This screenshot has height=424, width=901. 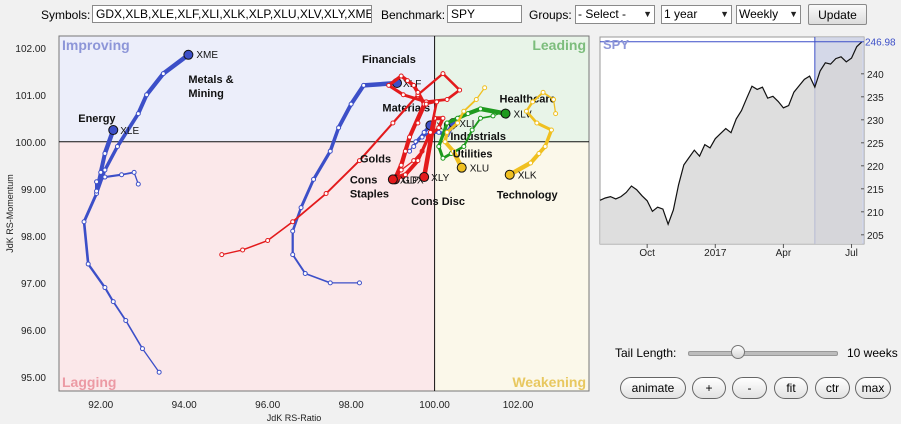 What do you see at coordinates (738, 352) in the screenshot?
I see `tail-length-slider-thumb` at bounding box center [738, 352].